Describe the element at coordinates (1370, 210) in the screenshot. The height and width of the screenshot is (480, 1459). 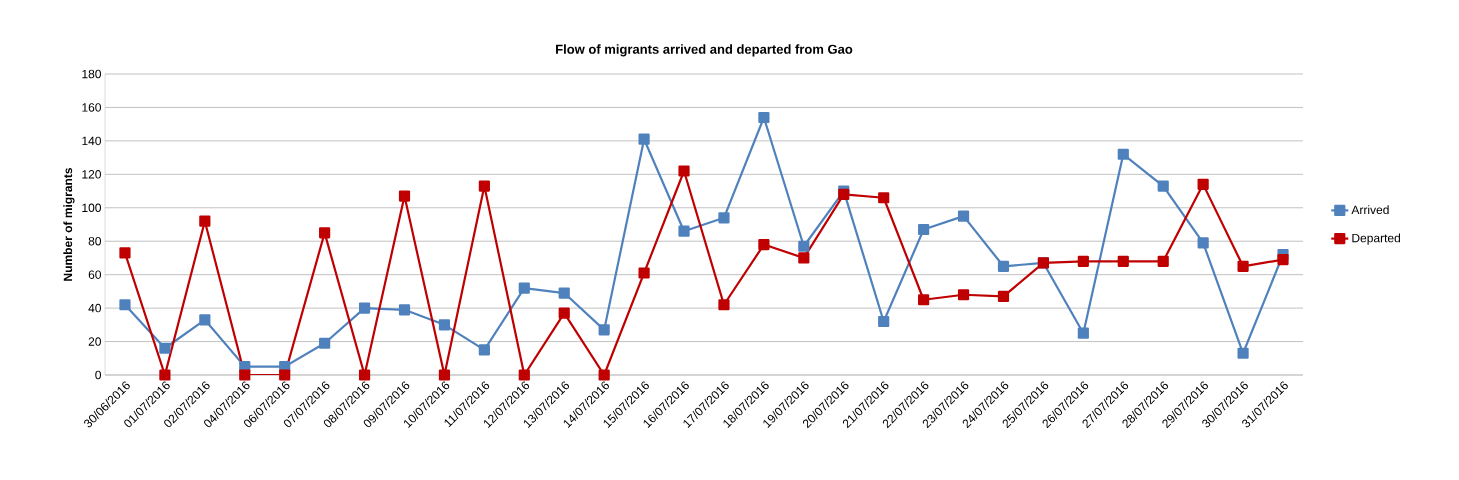
I see `legend-label: Arrived` at that location.